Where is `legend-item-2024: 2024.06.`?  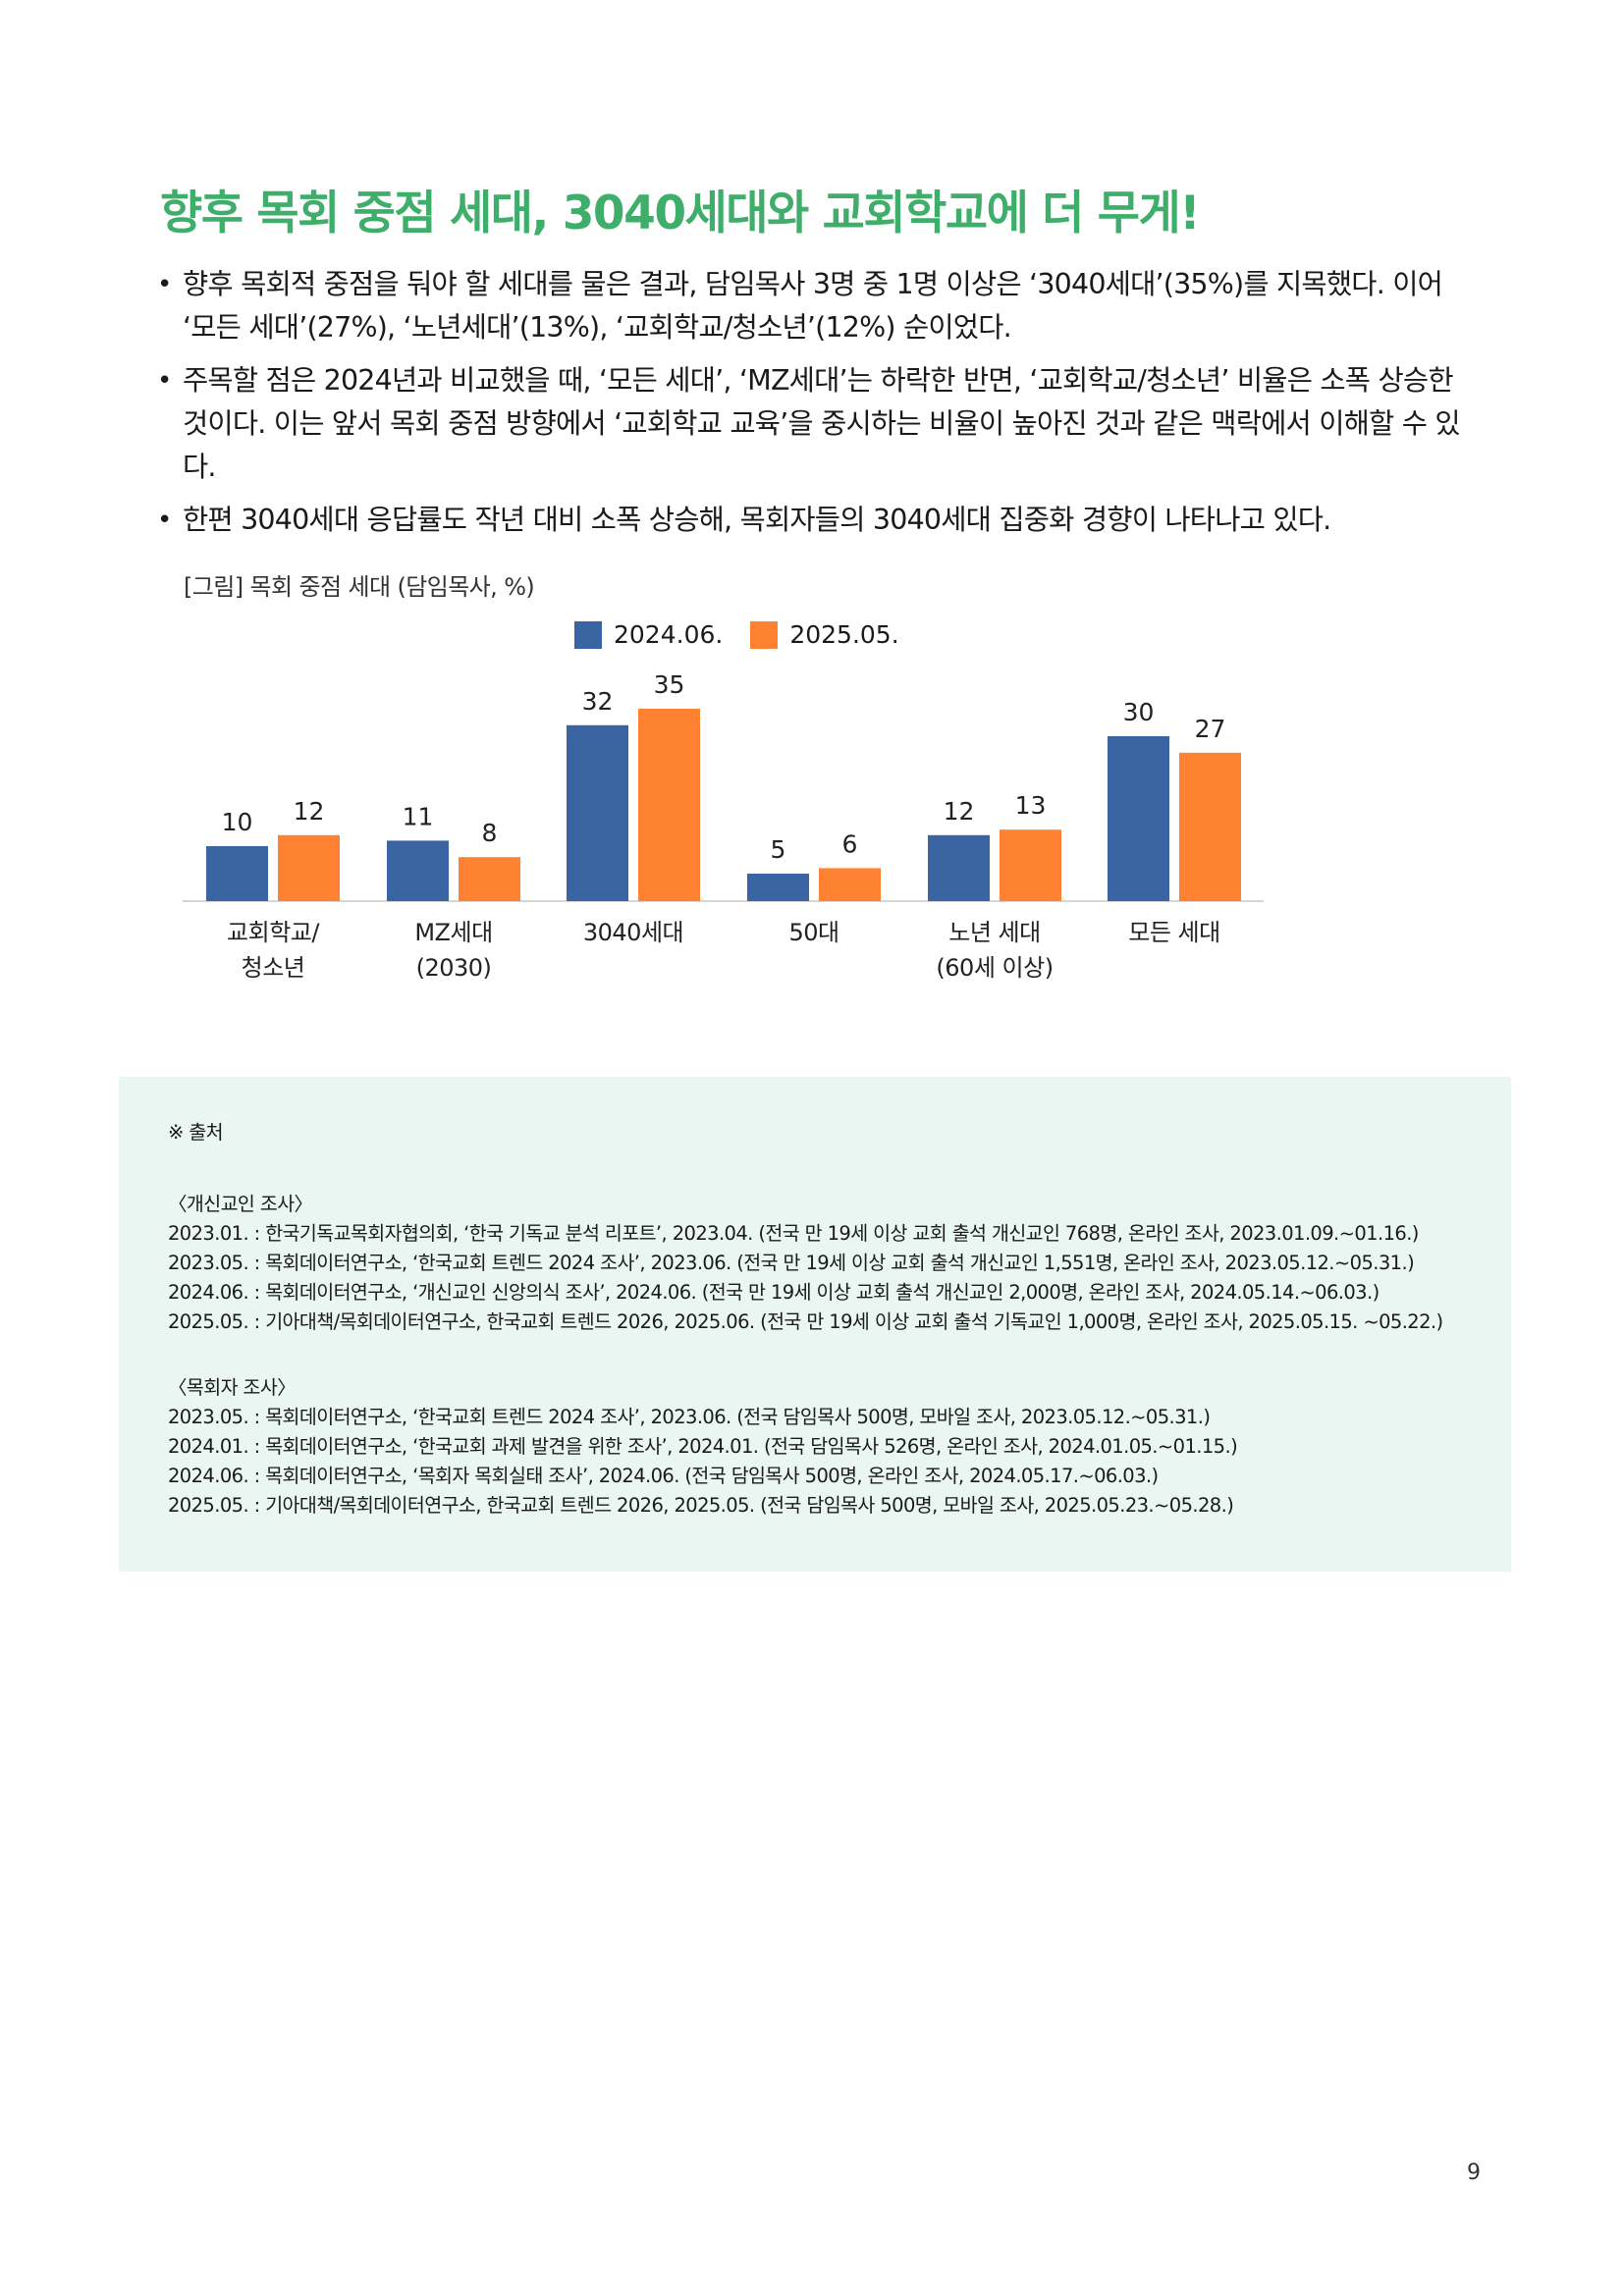
legend-item-2024: 2024.06. is located at coordinates (648, 634).